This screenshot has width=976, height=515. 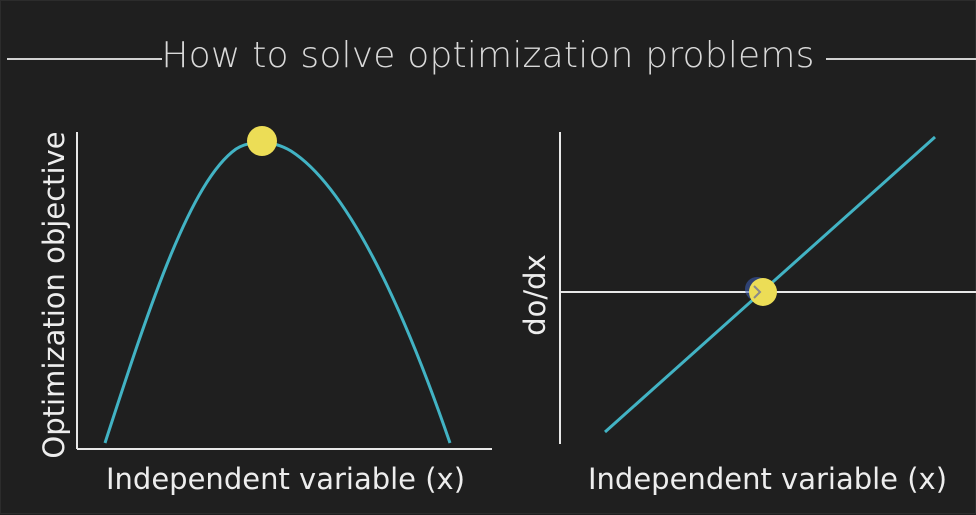 I want to click on maximum-point-marker, so click(x=262, y=141).